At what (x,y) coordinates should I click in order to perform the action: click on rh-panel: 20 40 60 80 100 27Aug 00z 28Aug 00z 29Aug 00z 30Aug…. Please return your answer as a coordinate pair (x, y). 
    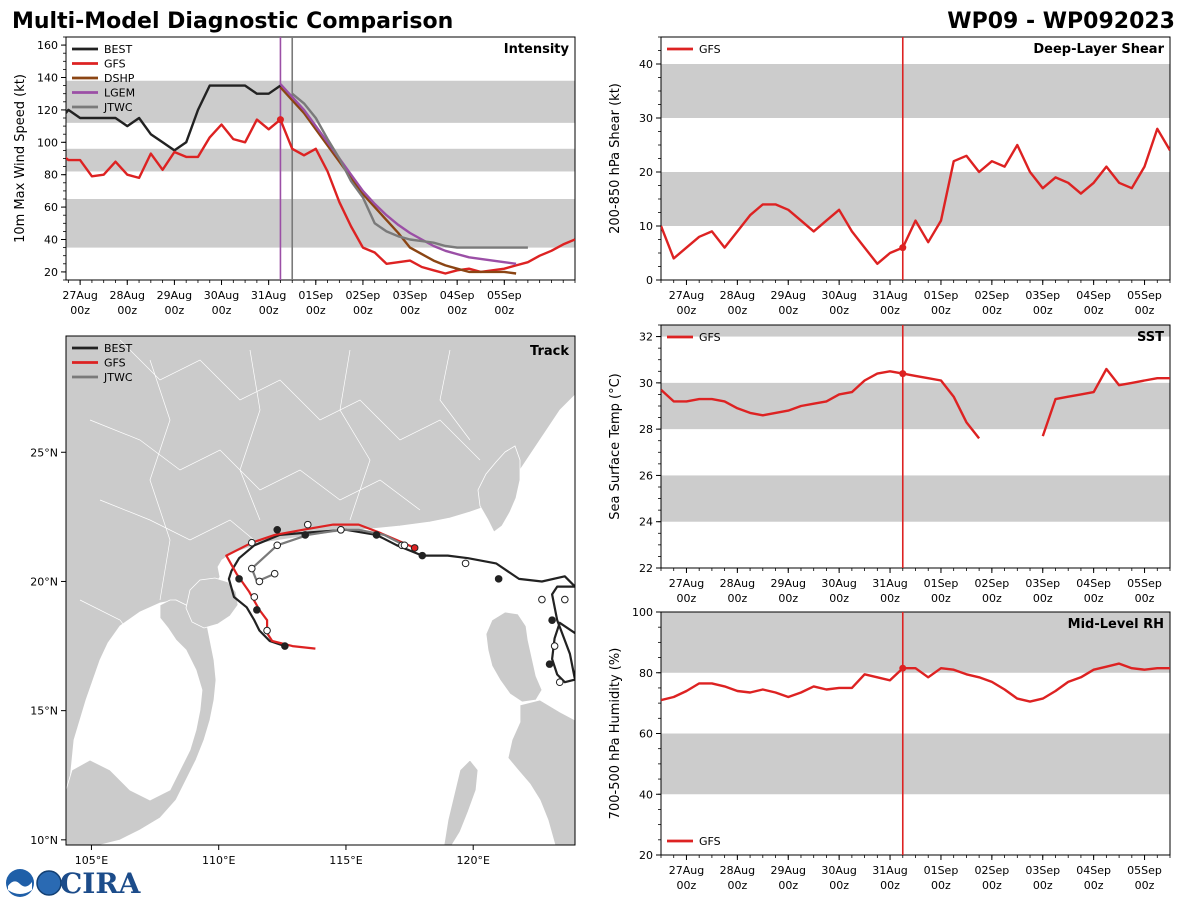
    Looking at the image, I should click on (889, 749).